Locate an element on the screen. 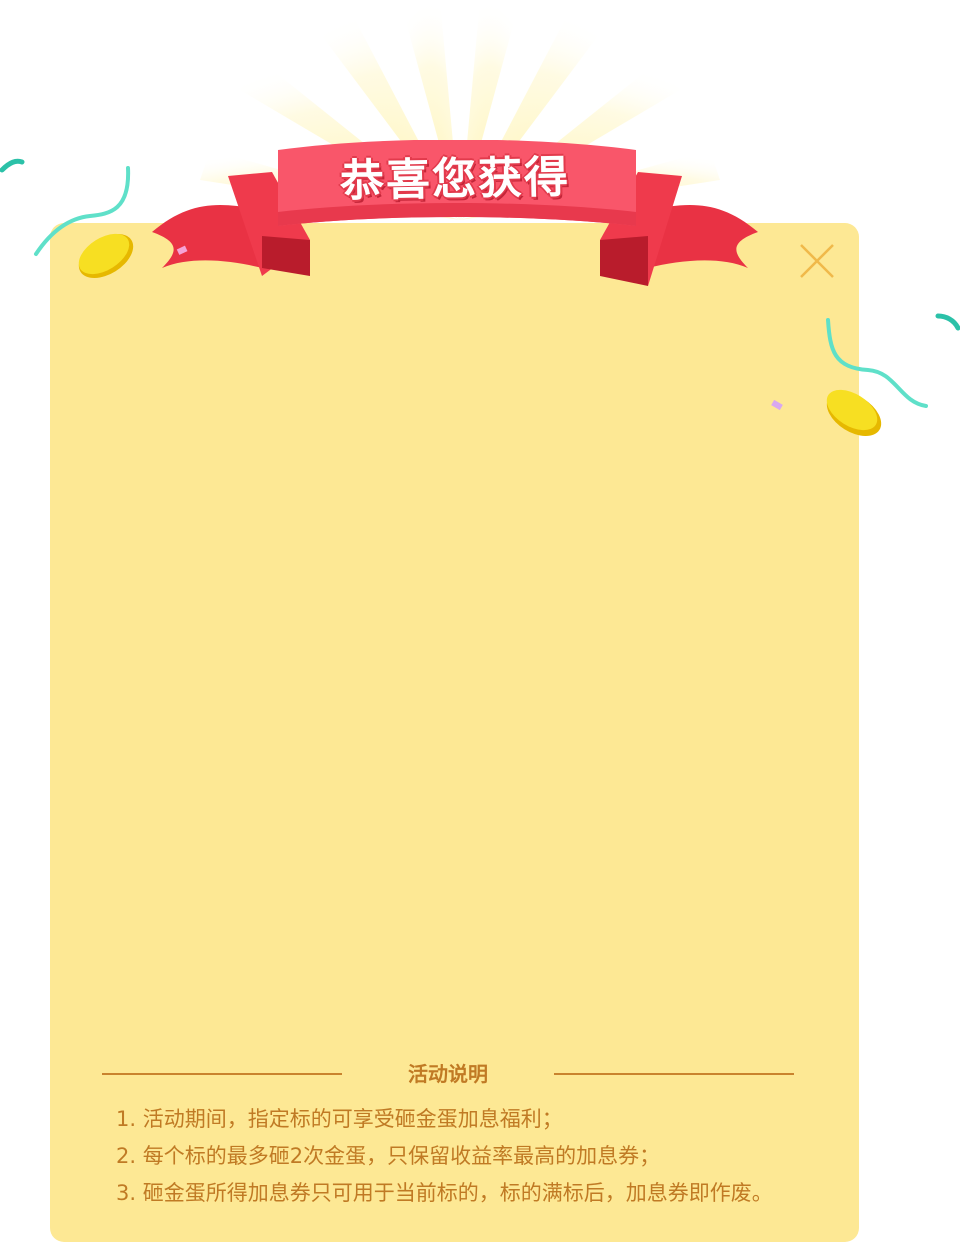 The image size is (960, 1244). coin-streamer-left-decoration is located at coordinates (67, 218).